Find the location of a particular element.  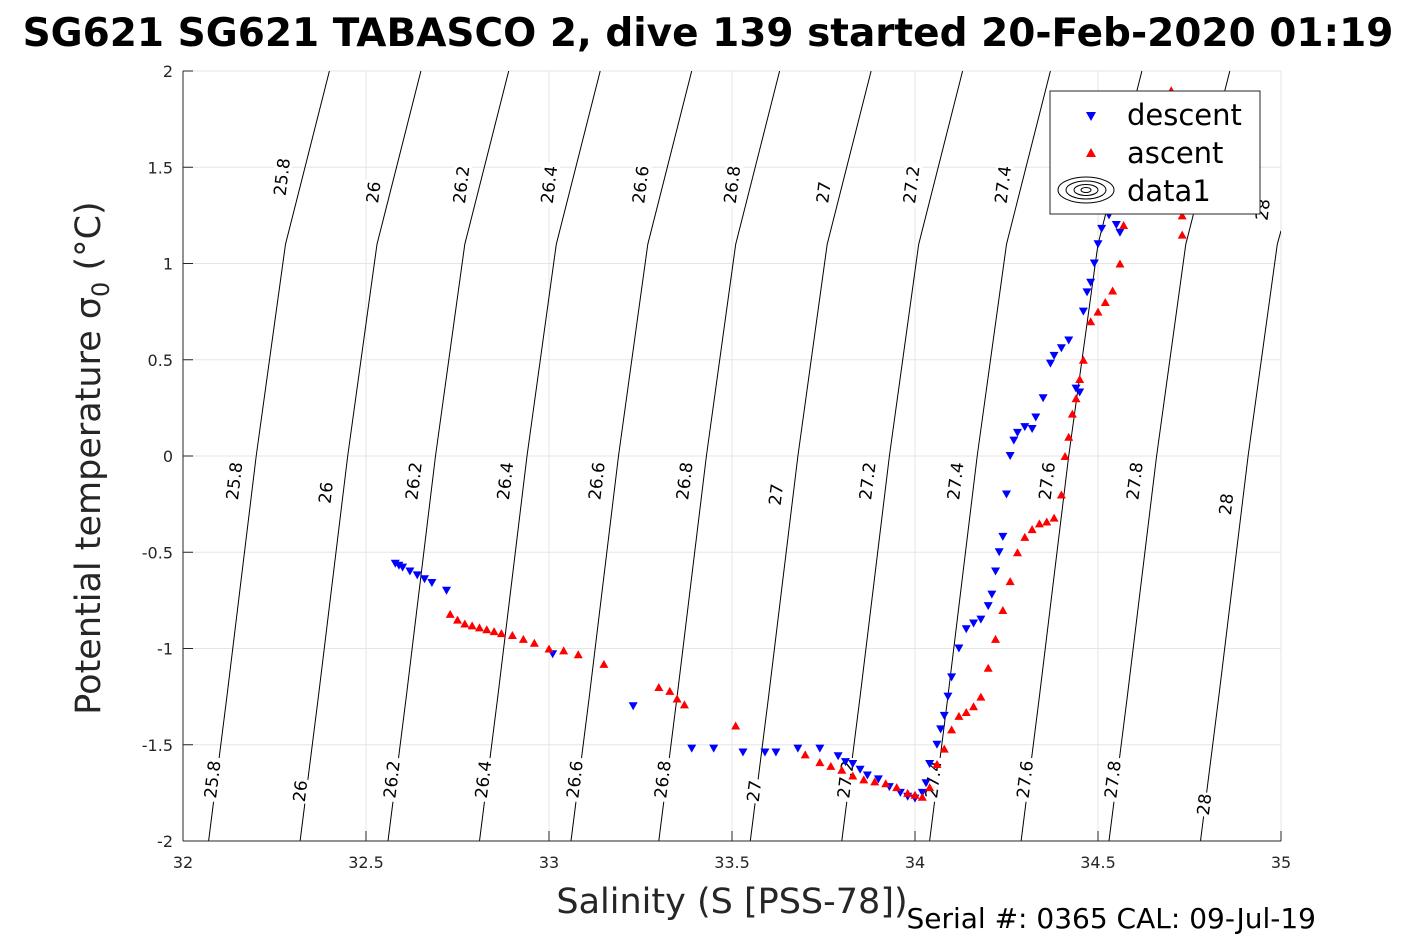

y-tick-label: -0.5 is located at coordinates (157, 552).